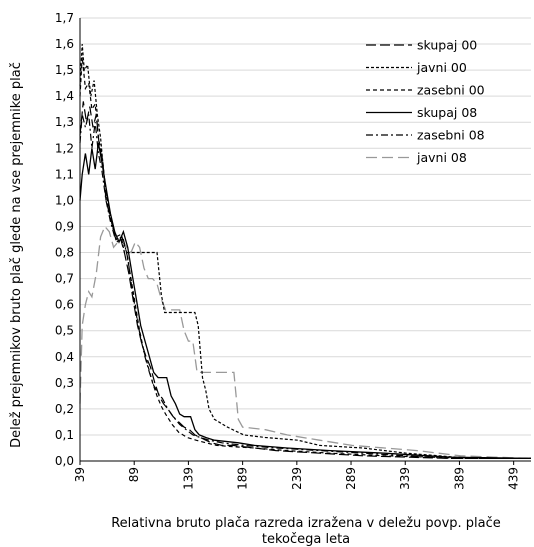  I want to click on y-tick-label: 1,2, so click(64, 148).